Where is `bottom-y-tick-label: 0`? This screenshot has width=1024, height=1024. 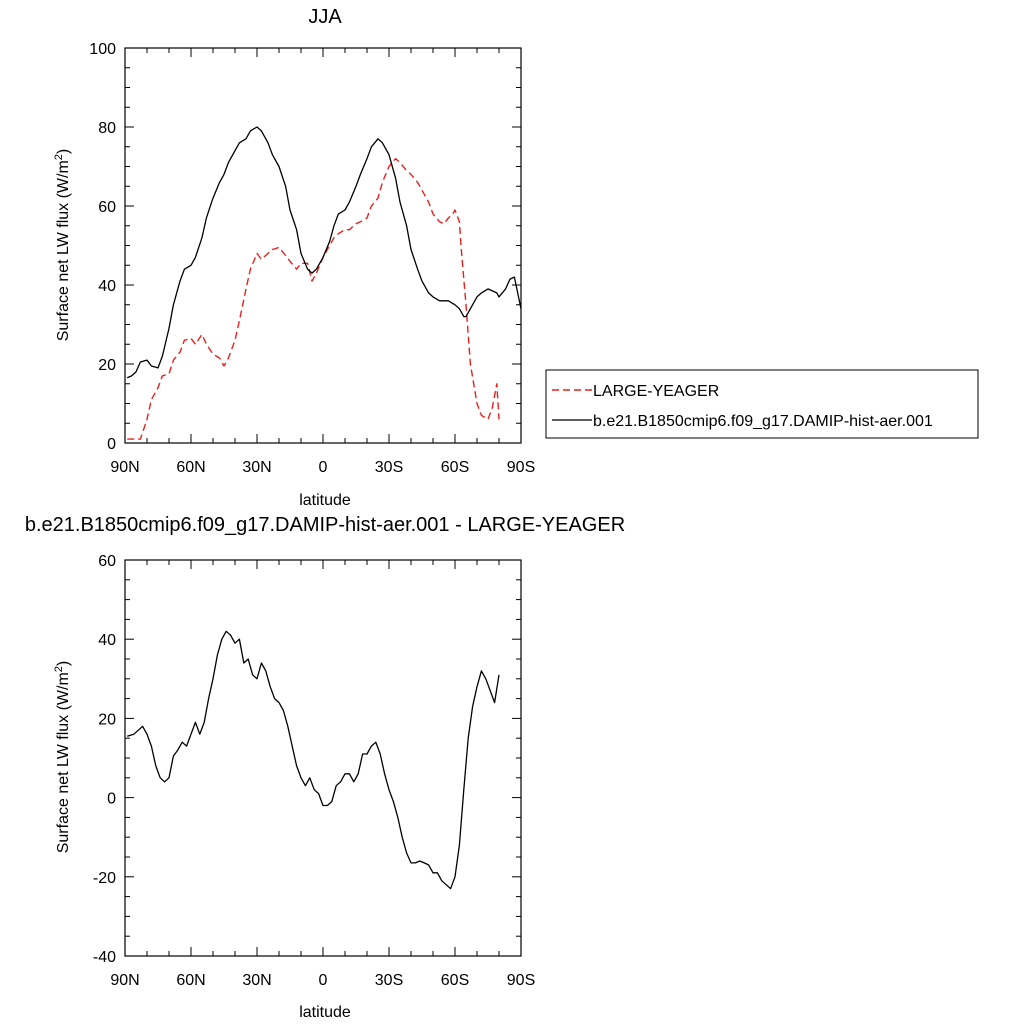
bottom-y-tick-label: 0 is located at coordinates (111, 799).